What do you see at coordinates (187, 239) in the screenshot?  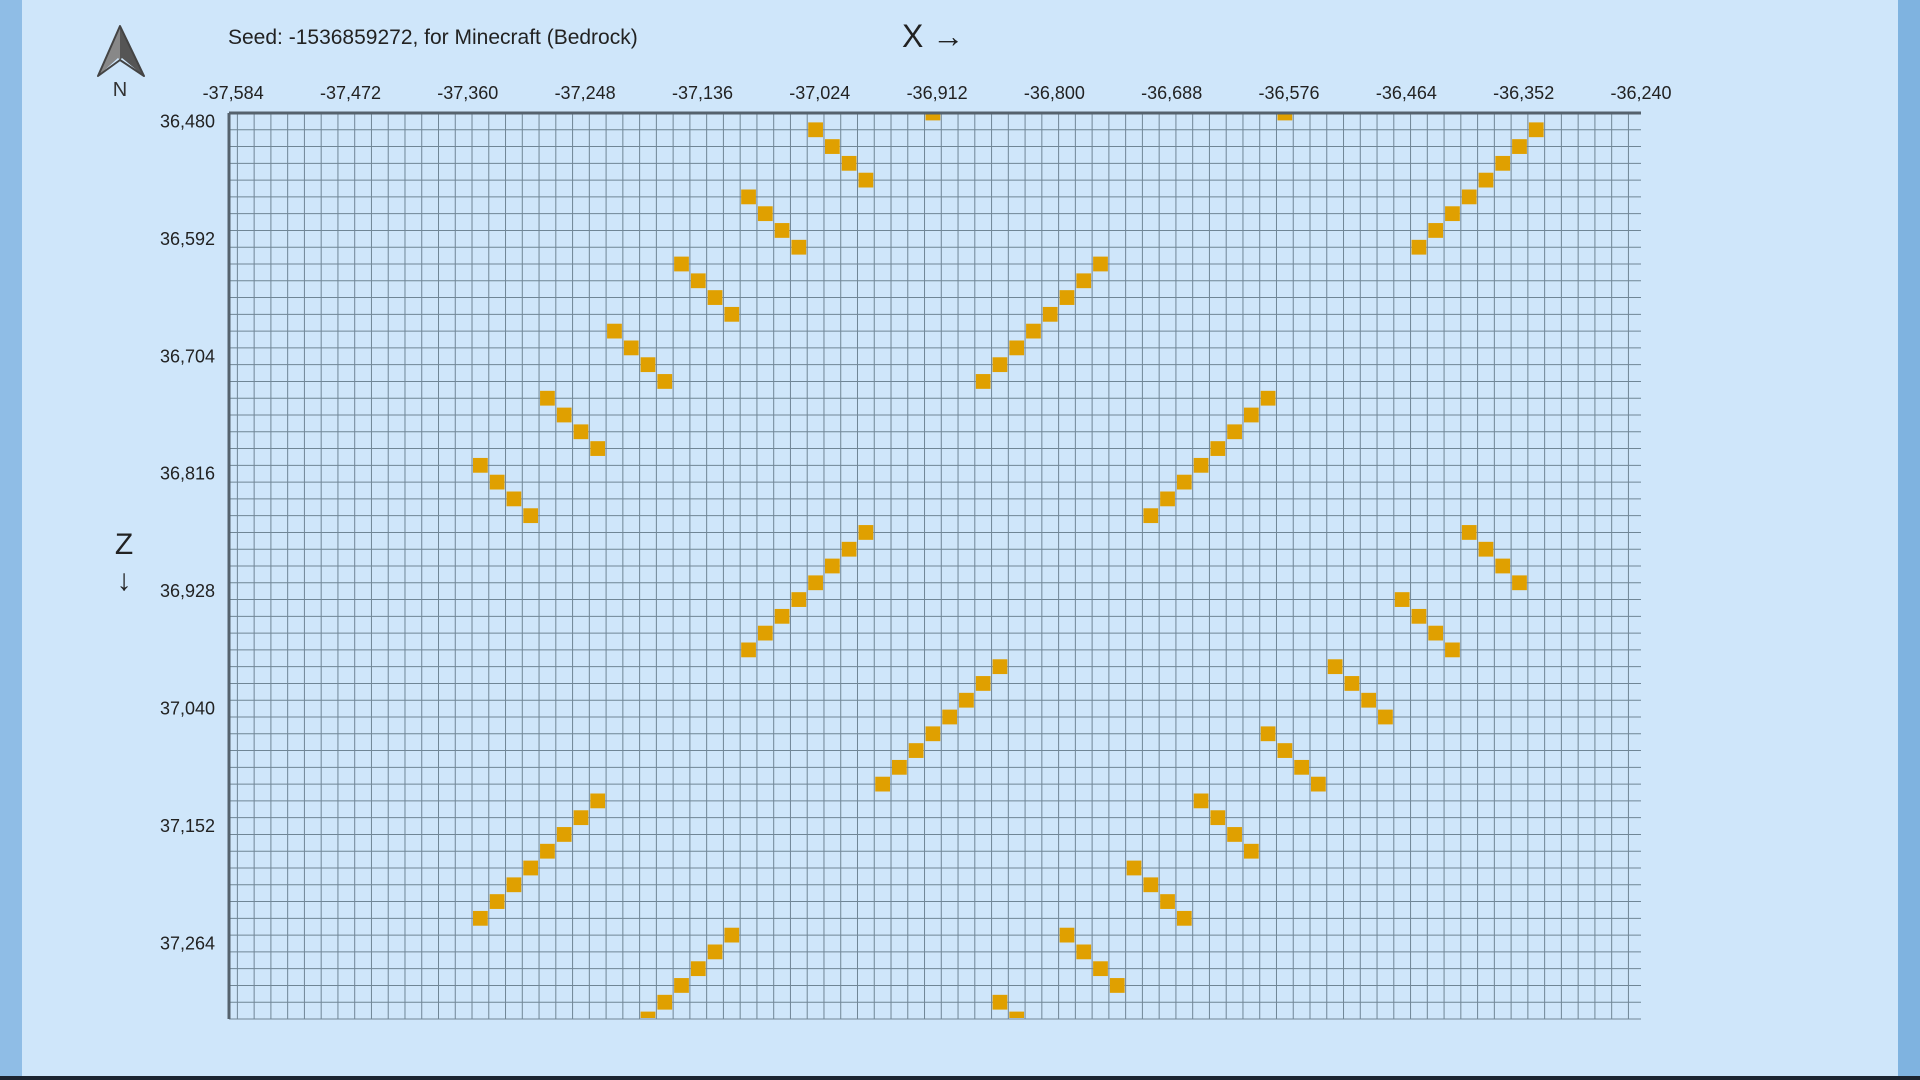 I see `z-tick-label: 36,592` at bounding box center [187, 239].